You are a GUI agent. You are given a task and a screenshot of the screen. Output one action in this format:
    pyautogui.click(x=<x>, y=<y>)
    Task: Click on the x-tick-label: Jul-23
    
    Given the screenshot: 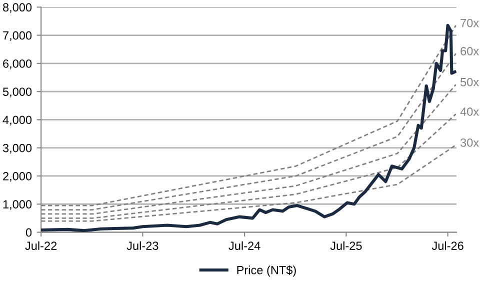 What is the action you would take?
    pyautogui.click(x=142, y=245)
    